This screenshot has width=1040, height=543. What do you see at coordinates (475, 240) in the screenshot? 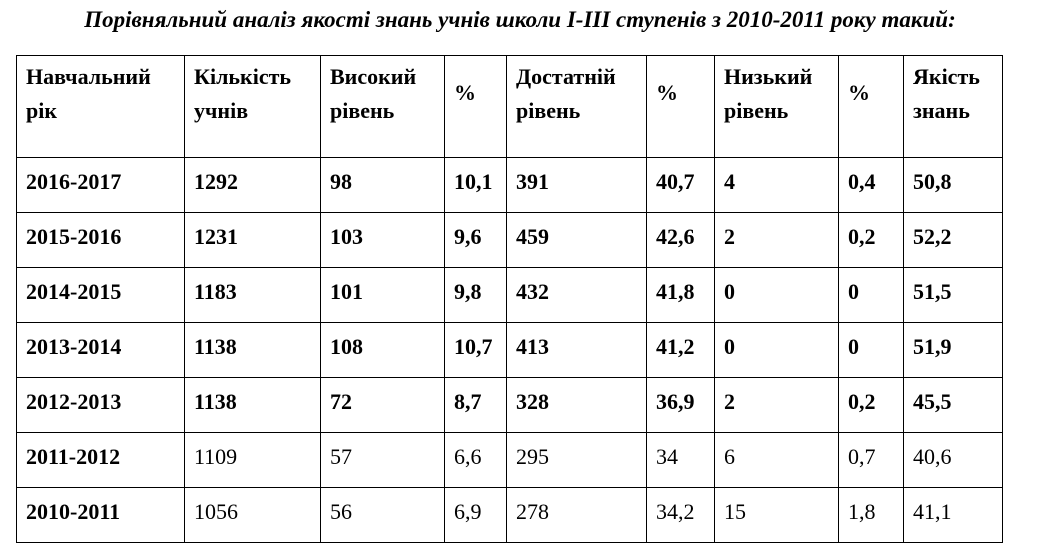
I see `cell-high-percent: 9,6` at bounding box center [475, 240].